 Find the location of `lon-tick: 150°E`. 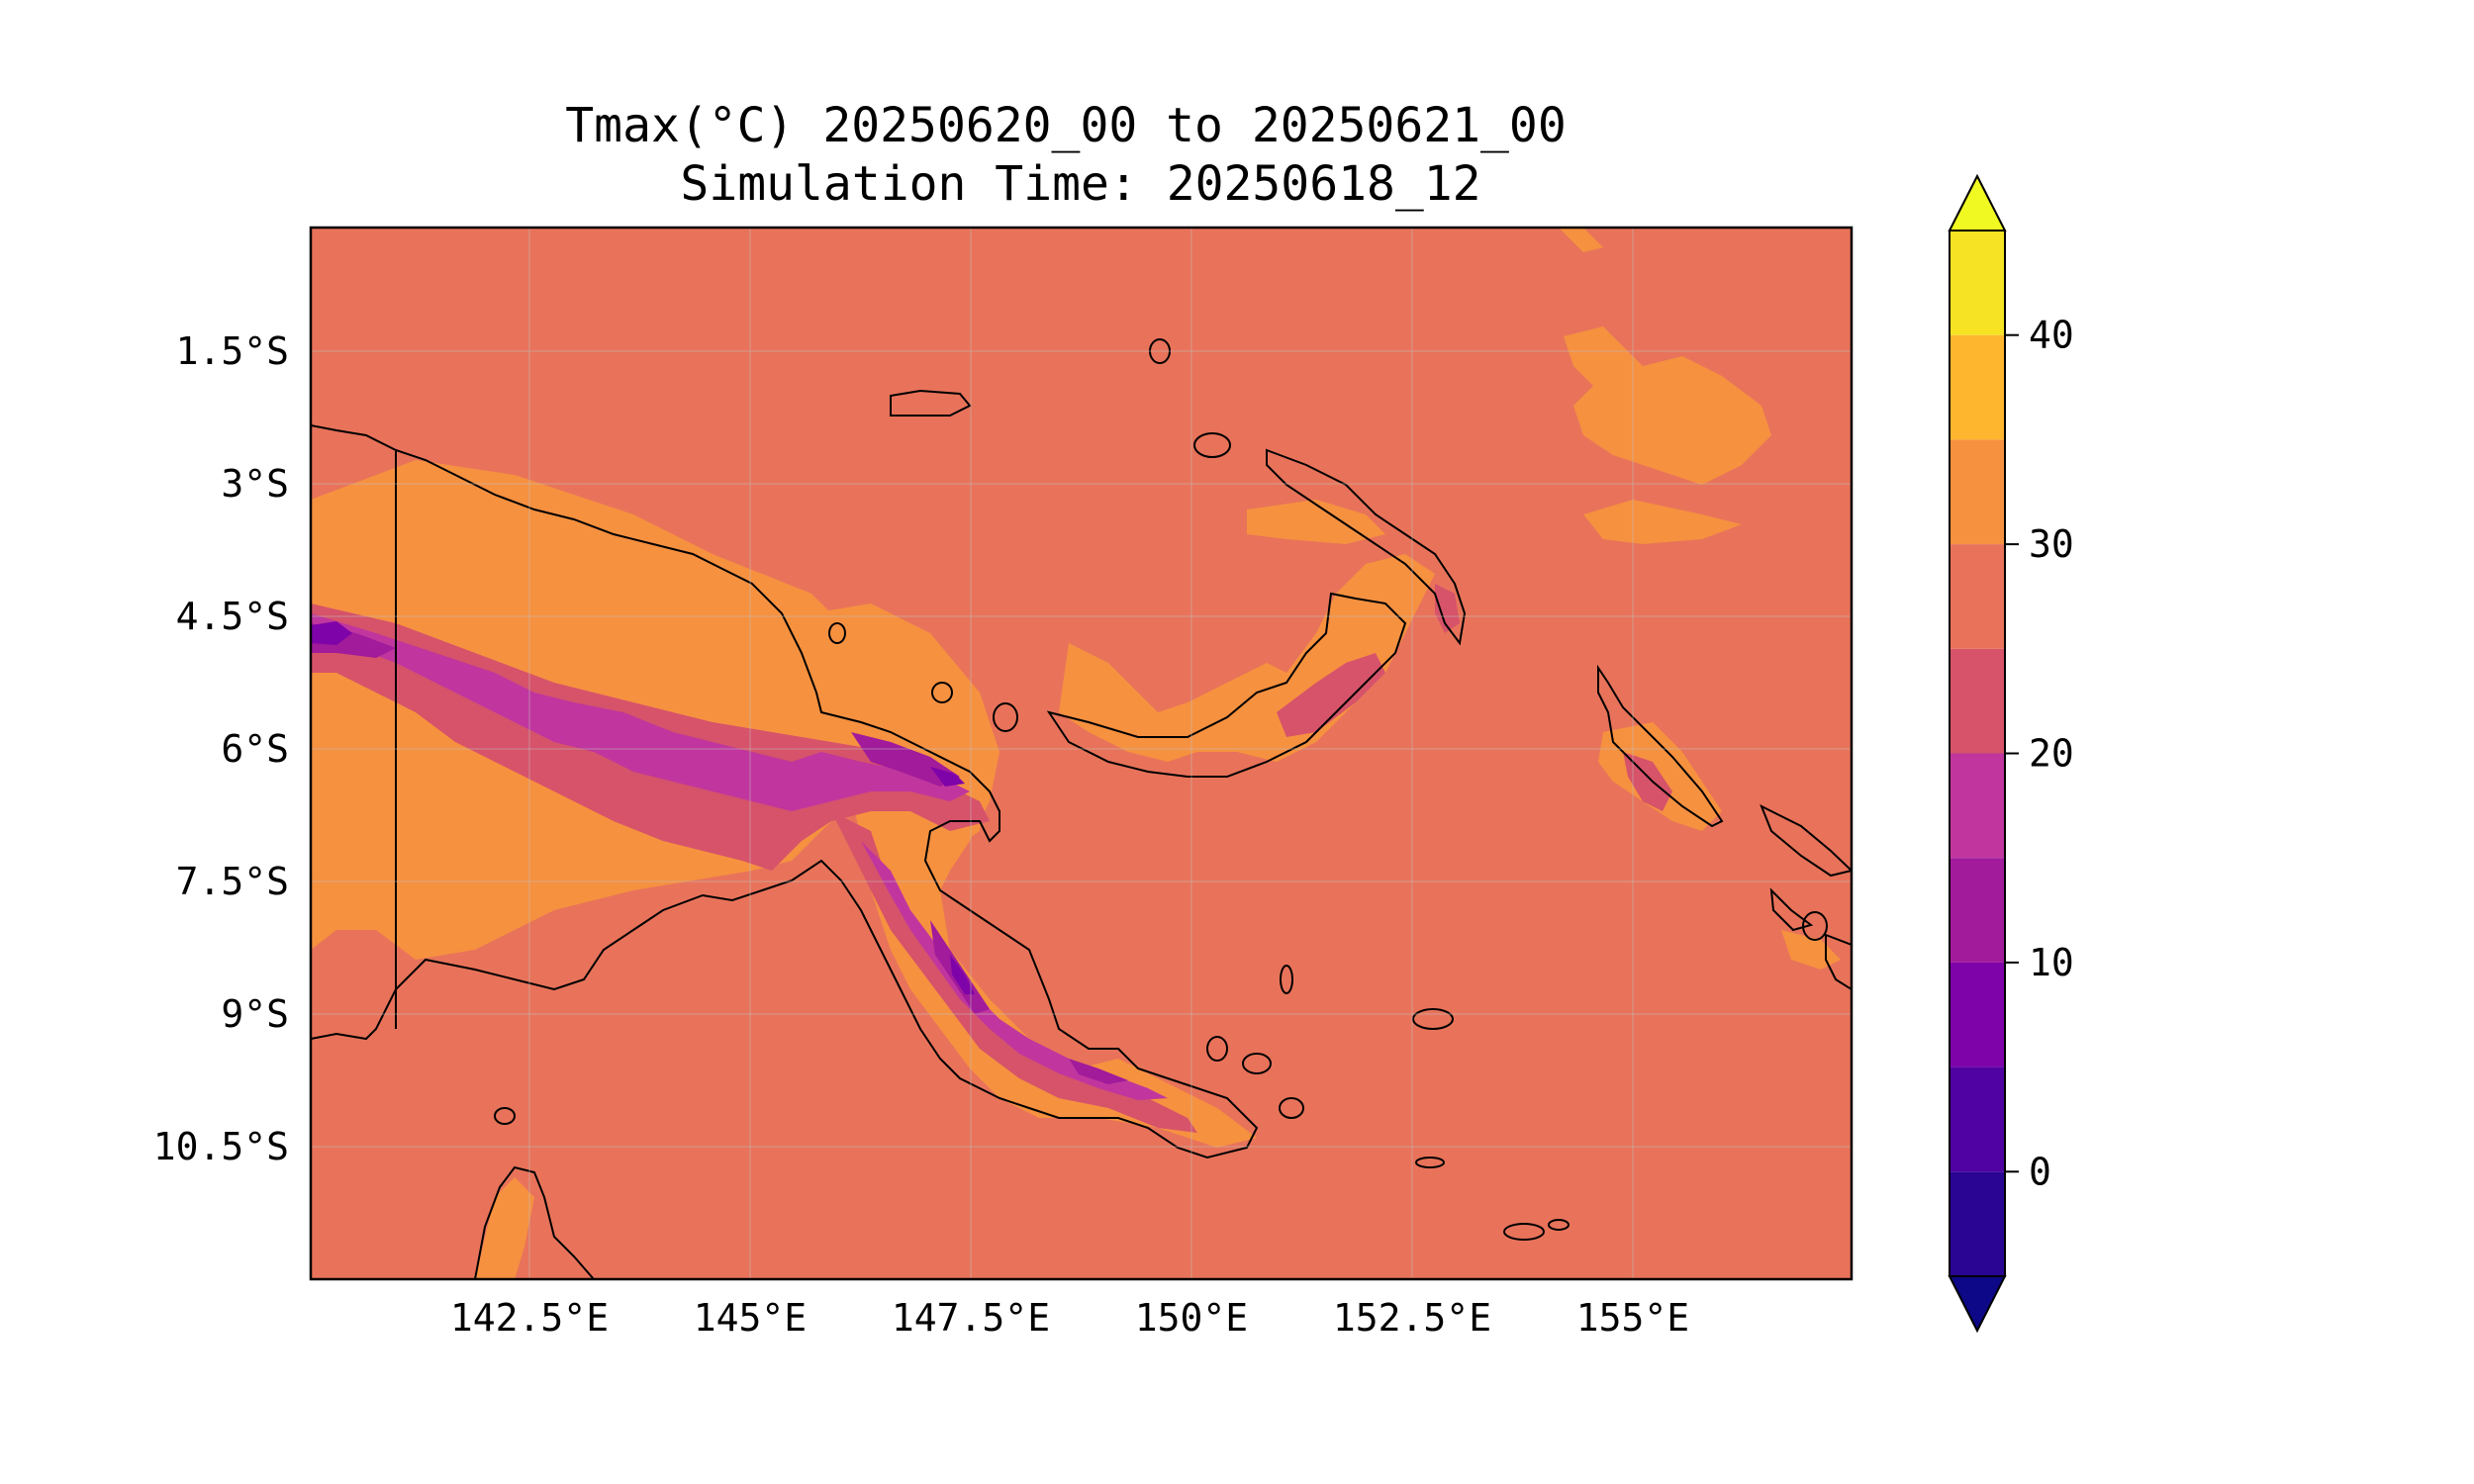

lon-tick: 150°E is located at coordinates (1192, 1318).